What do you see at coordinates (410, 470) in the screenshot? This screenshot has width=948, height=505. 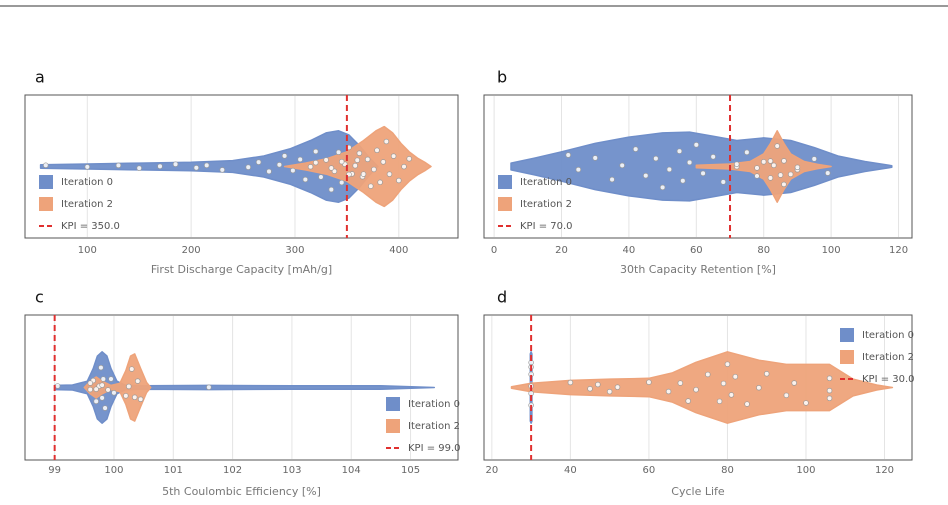 I see `x-tick-label: 105` at bounding box center [410, 470].